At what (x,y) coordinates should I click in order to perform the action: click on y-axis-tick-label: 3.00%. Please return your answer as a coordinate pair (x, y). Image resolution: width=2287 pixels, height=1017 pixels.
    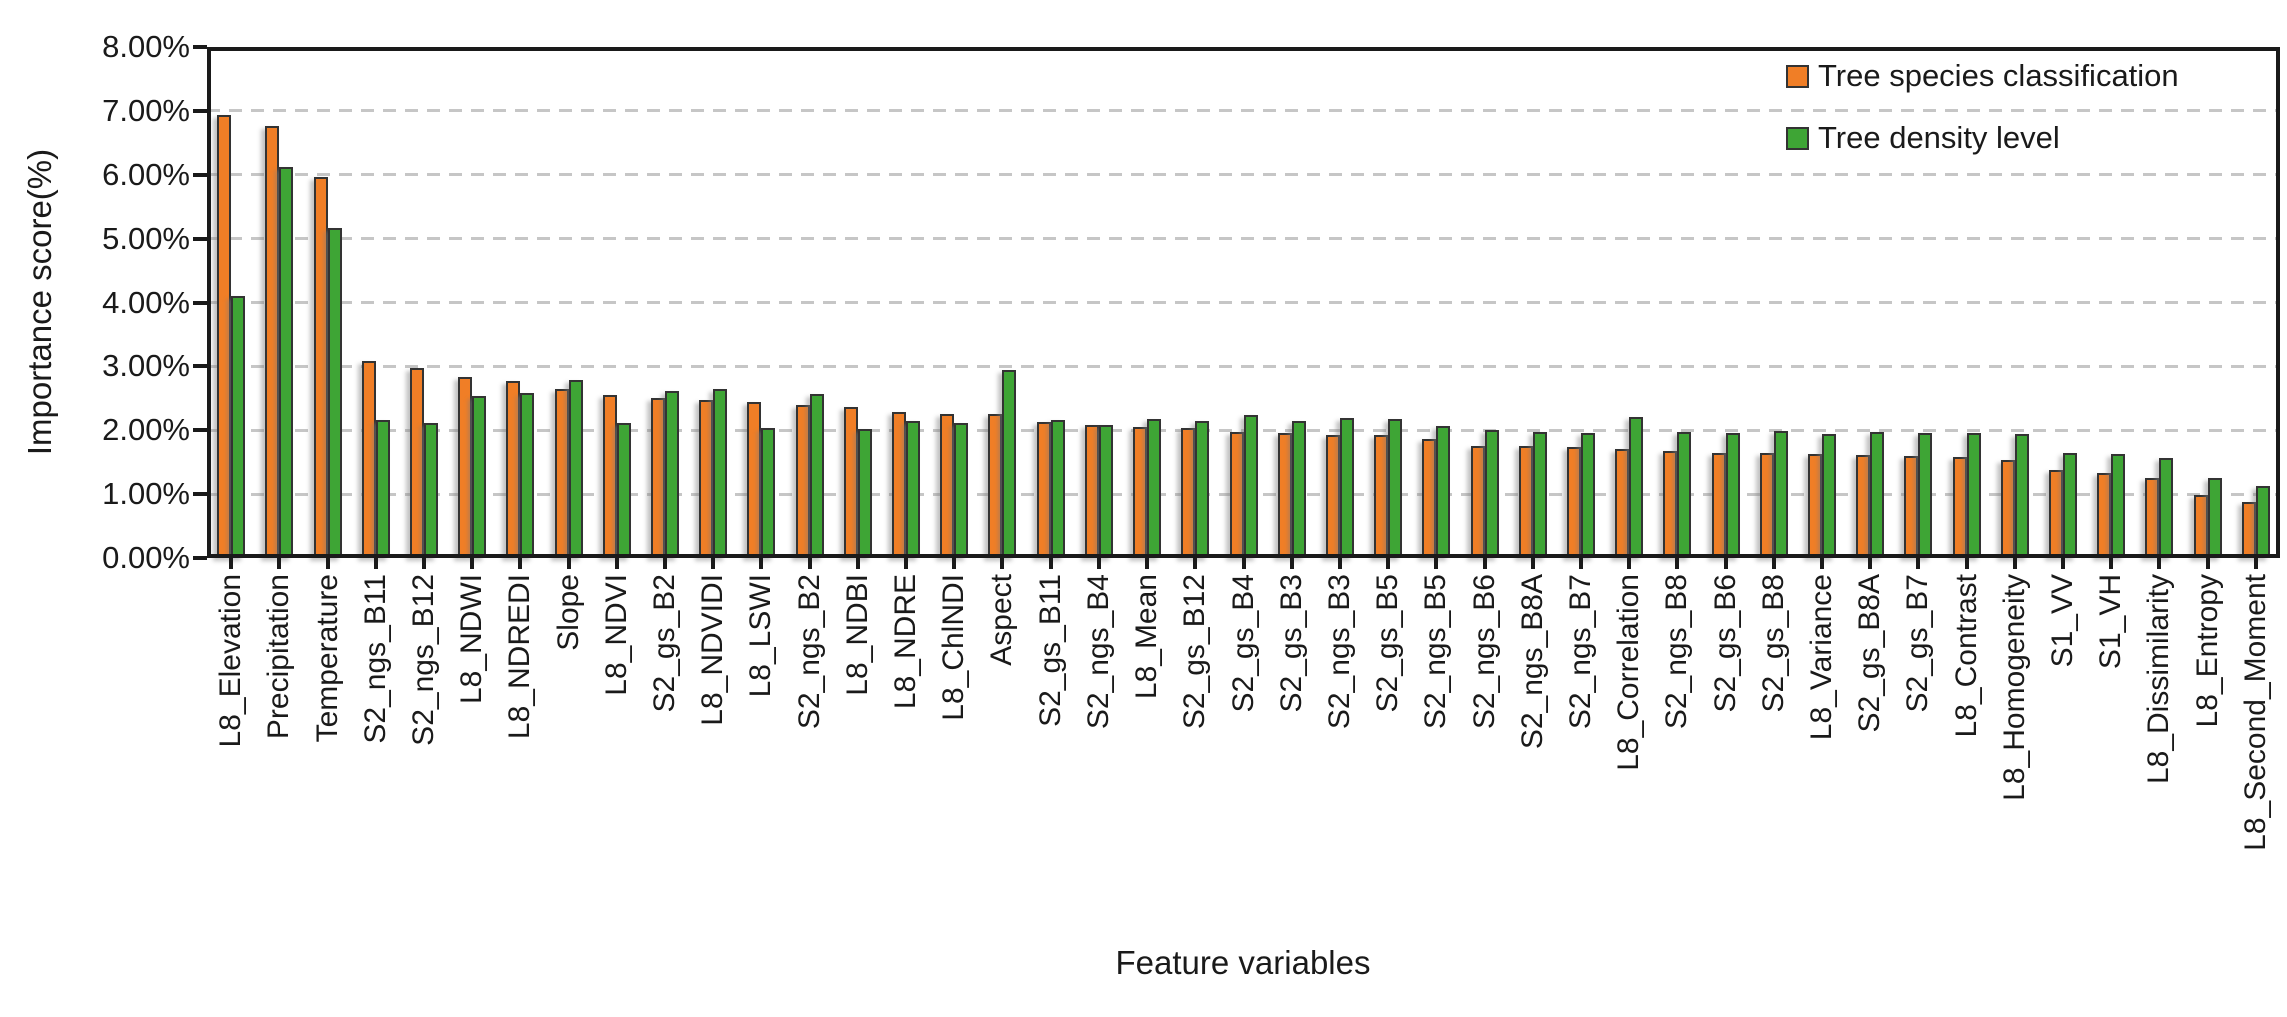
    Looking at the image, I should click on (146, 366).